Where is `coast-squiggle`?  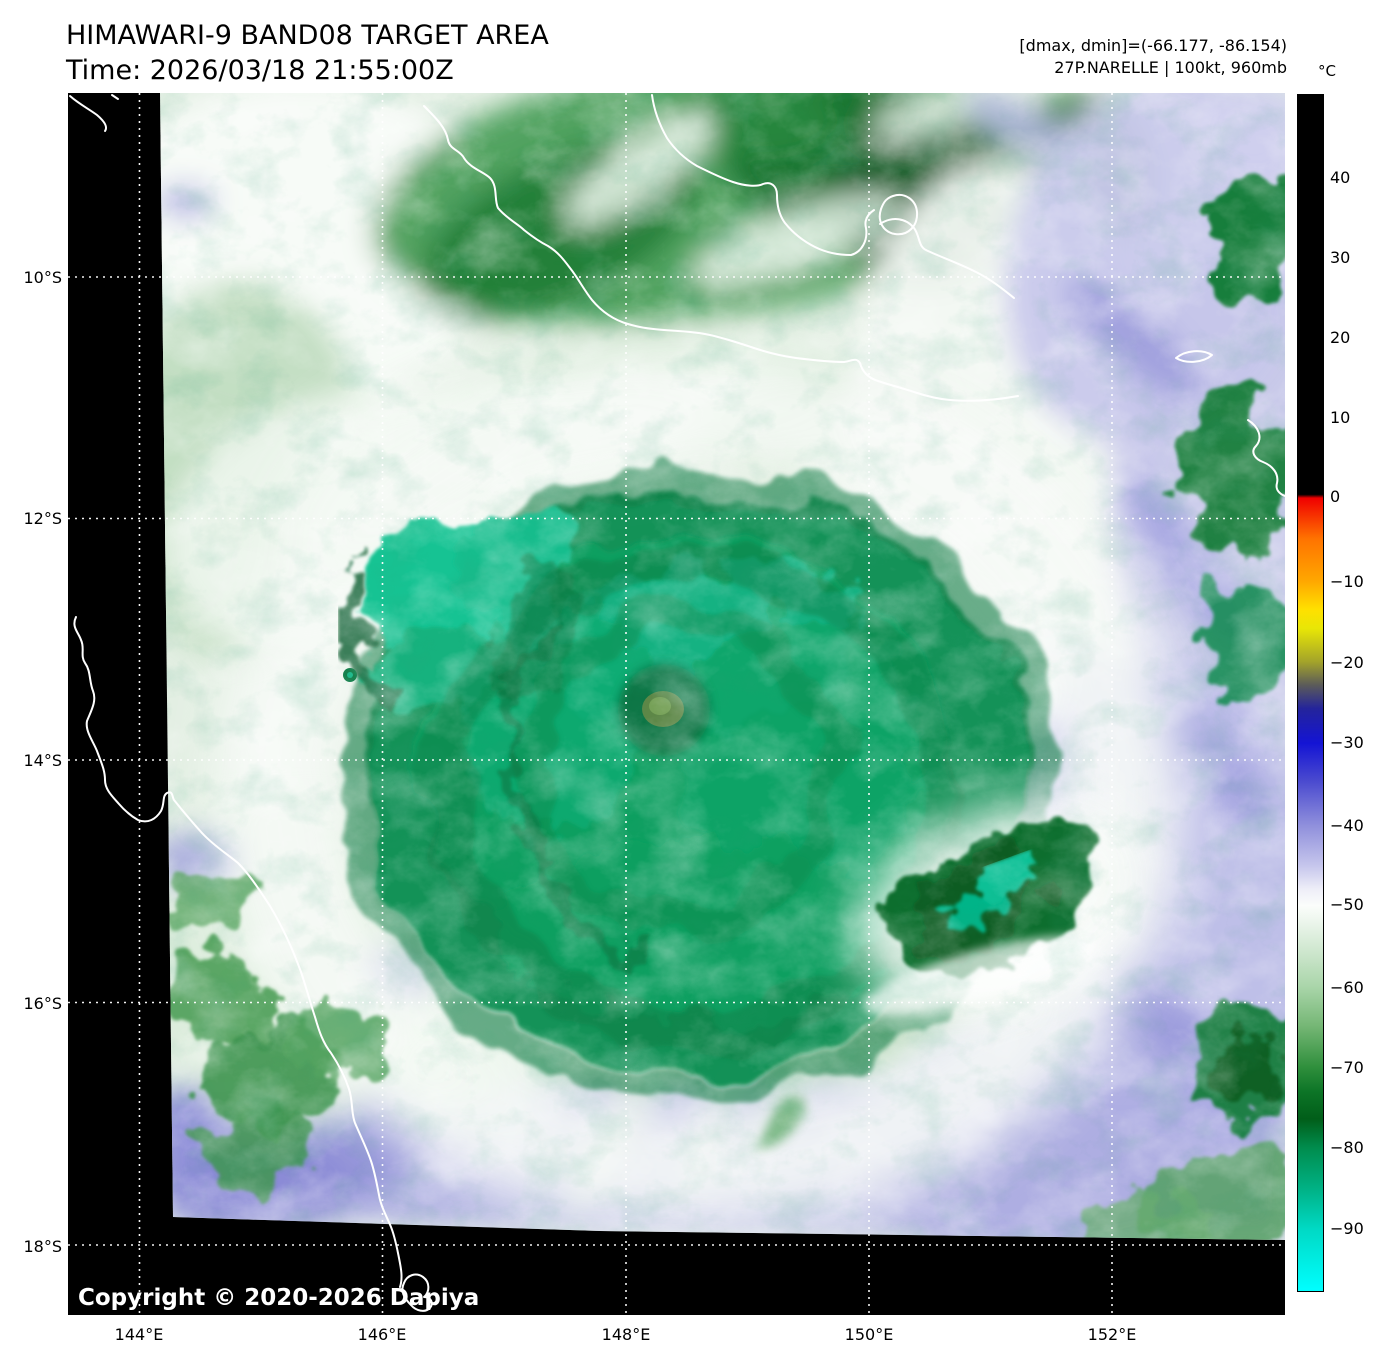 coast-squiggle is located at coordinates (417, 1292).